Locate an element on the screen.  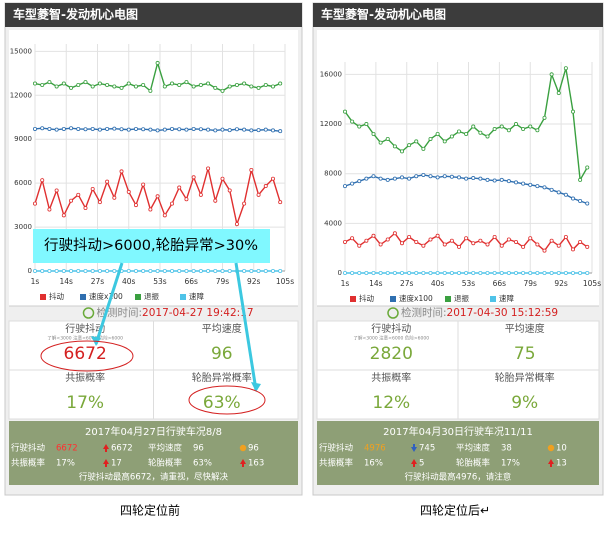
x-tick-label: 27s is located at coordinates (407, 283).